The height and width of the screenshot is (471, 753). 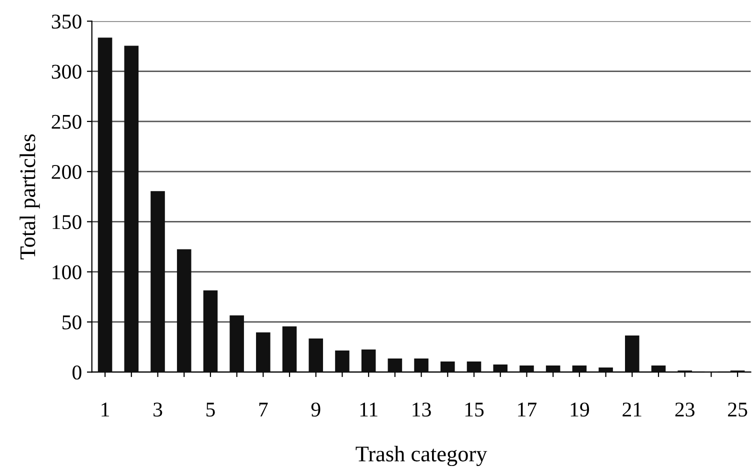 I want to click on x-tick-label: 5, so click(x=210, y=409).